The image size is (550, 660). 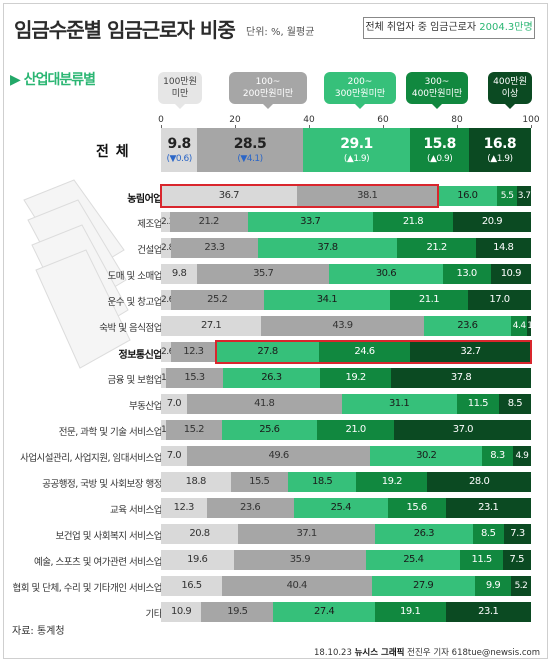 I want to click on bar-value-9-3: 31.1, so click(x=399, y=403).